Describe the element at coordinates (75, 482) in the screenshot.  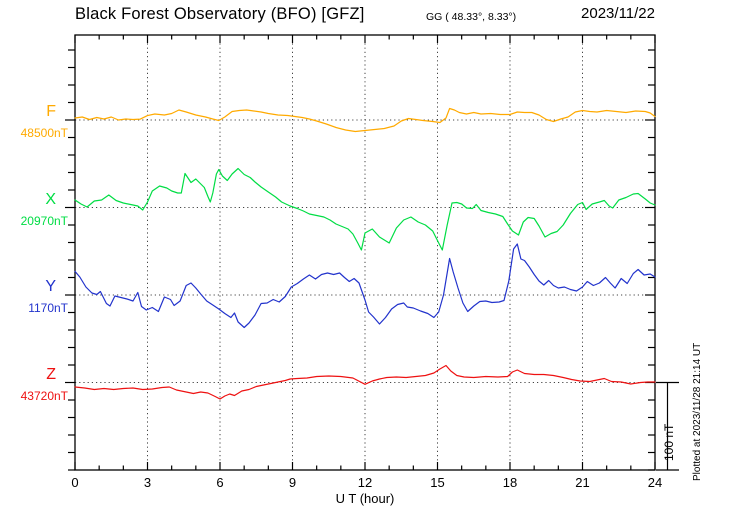
I see `x-tick-label: 0` at that location.